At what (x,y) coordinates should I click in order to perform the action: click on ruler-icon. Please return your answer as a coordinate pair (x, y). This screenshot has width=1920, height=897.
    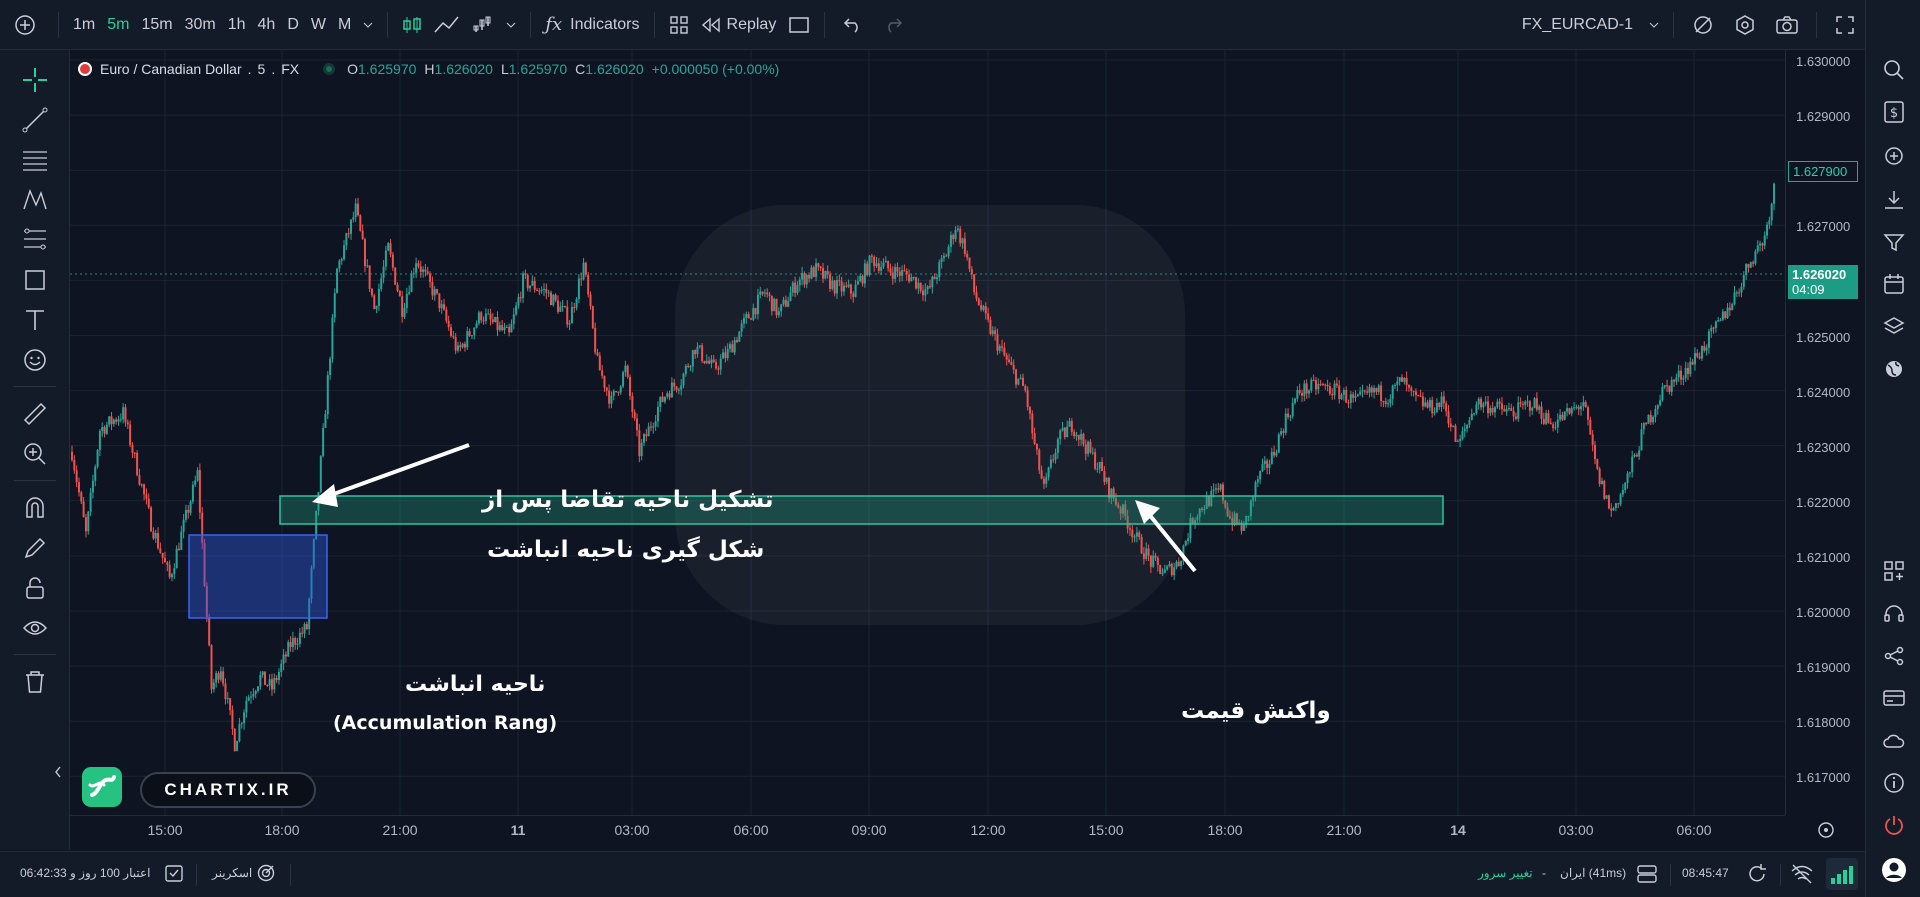
    Looking at the image, I should click on (35, 414).